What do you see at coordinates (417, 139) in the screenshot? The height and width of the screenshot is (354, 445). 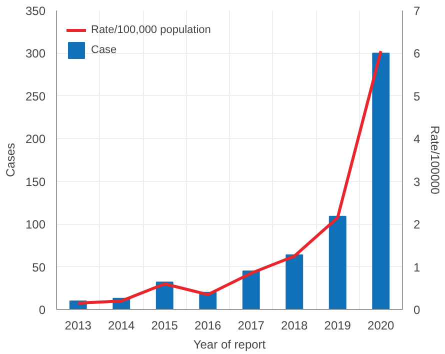 I see `y2-tick-label: 4` at bounding box center [417, 139].